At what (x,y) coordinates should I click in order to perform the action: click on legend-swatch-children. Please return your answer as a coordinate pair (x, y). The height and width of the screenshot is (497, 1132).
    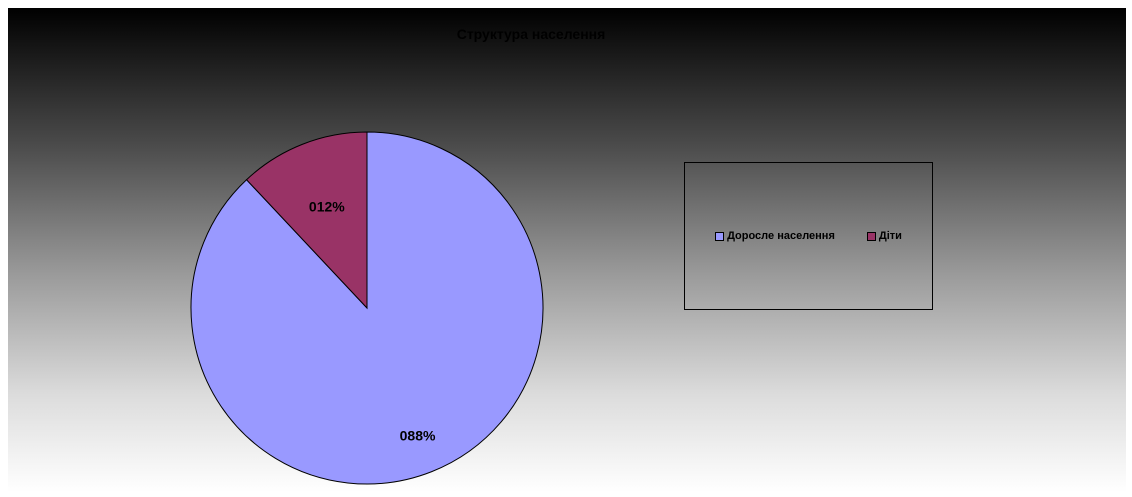
    Looking at the image, I should click on (871, 236).